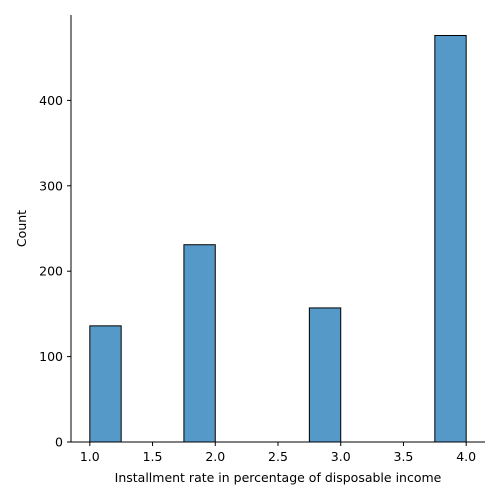  What do you see at coordinates (51, 356) in the screenshot?
I see `y-tick-label: 100` at bounding box center [51, 356].